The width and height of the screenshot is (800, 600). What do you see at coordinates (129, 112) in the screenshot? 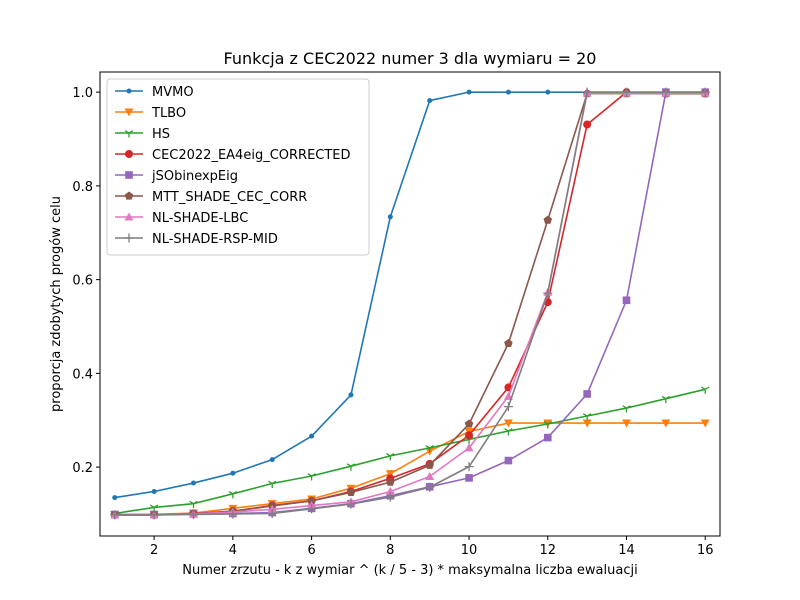
I see `legend-marker-tlbo` at bounding box center [129, 112].